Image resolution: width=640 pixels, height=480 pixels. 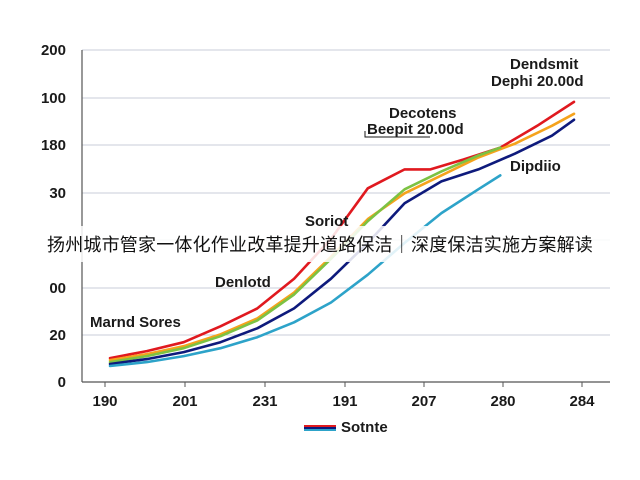 I want to click on x-tick-labels: 190 201 231 191 207 280 284, so click(x=343, y=401).